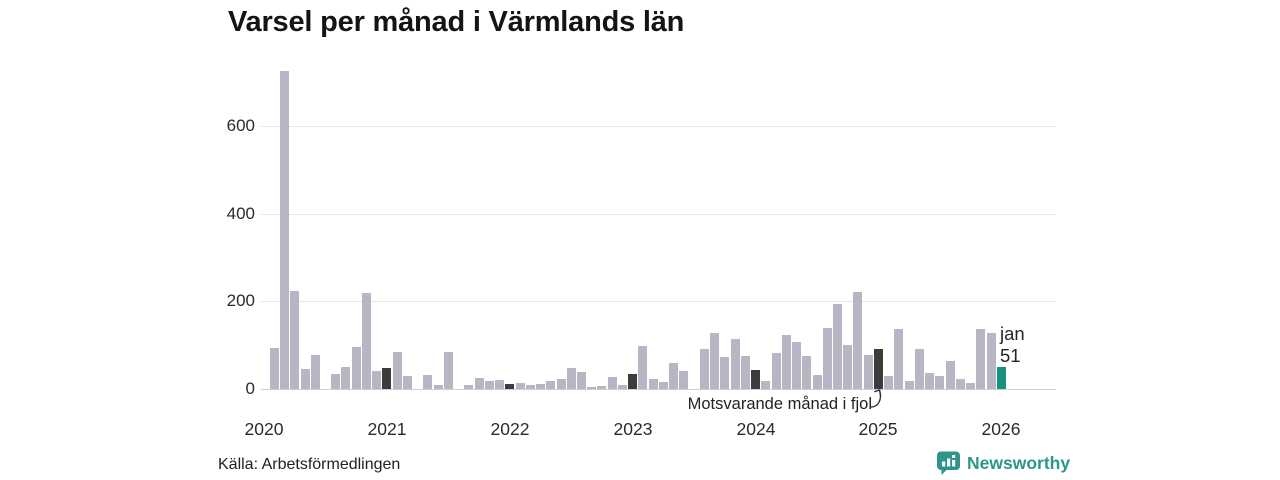  Describe the element at coordinates (438, 387) in the screenshot. I see `bar-jun-2021` at that location.